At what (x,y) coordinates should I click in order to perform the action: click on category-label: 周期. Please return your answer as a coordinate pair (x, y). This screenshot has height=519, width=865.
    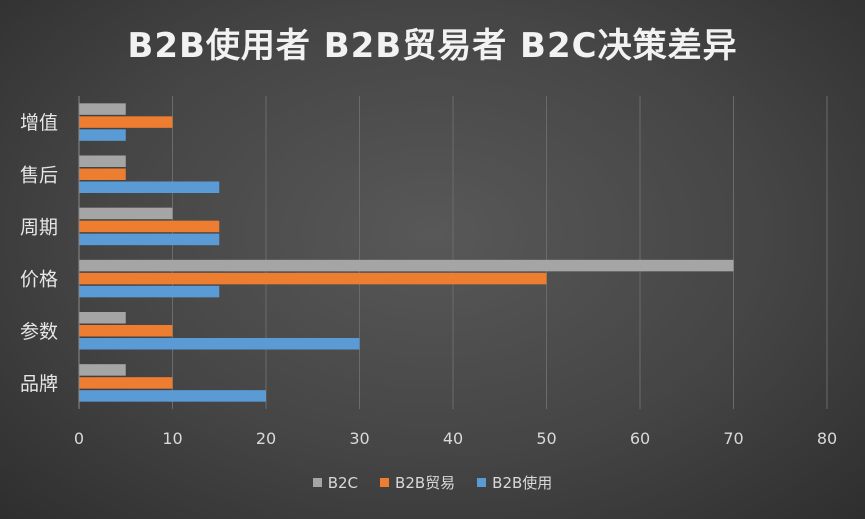
    Looking at the image, I should click on (39, 227).